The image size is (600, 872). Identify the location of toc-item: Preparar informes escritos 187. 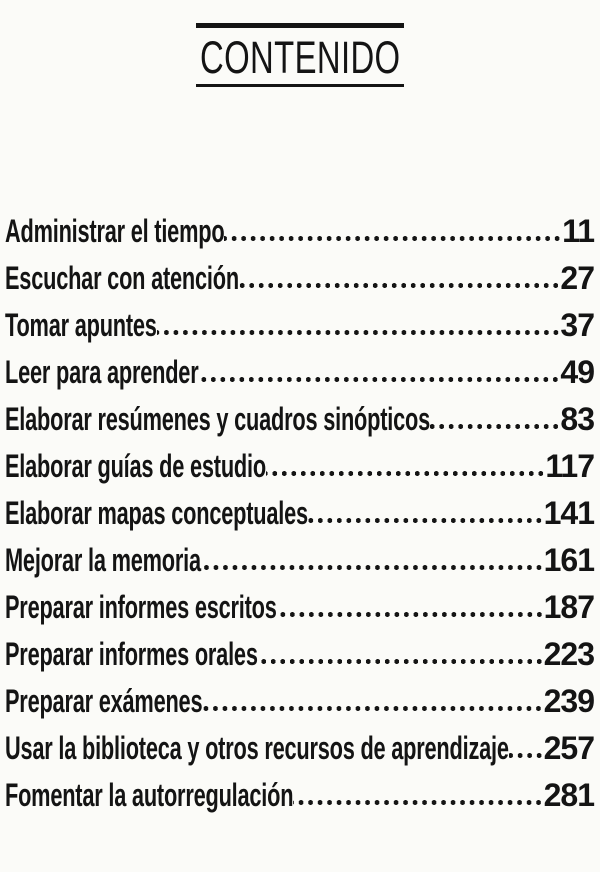
(300, 607).